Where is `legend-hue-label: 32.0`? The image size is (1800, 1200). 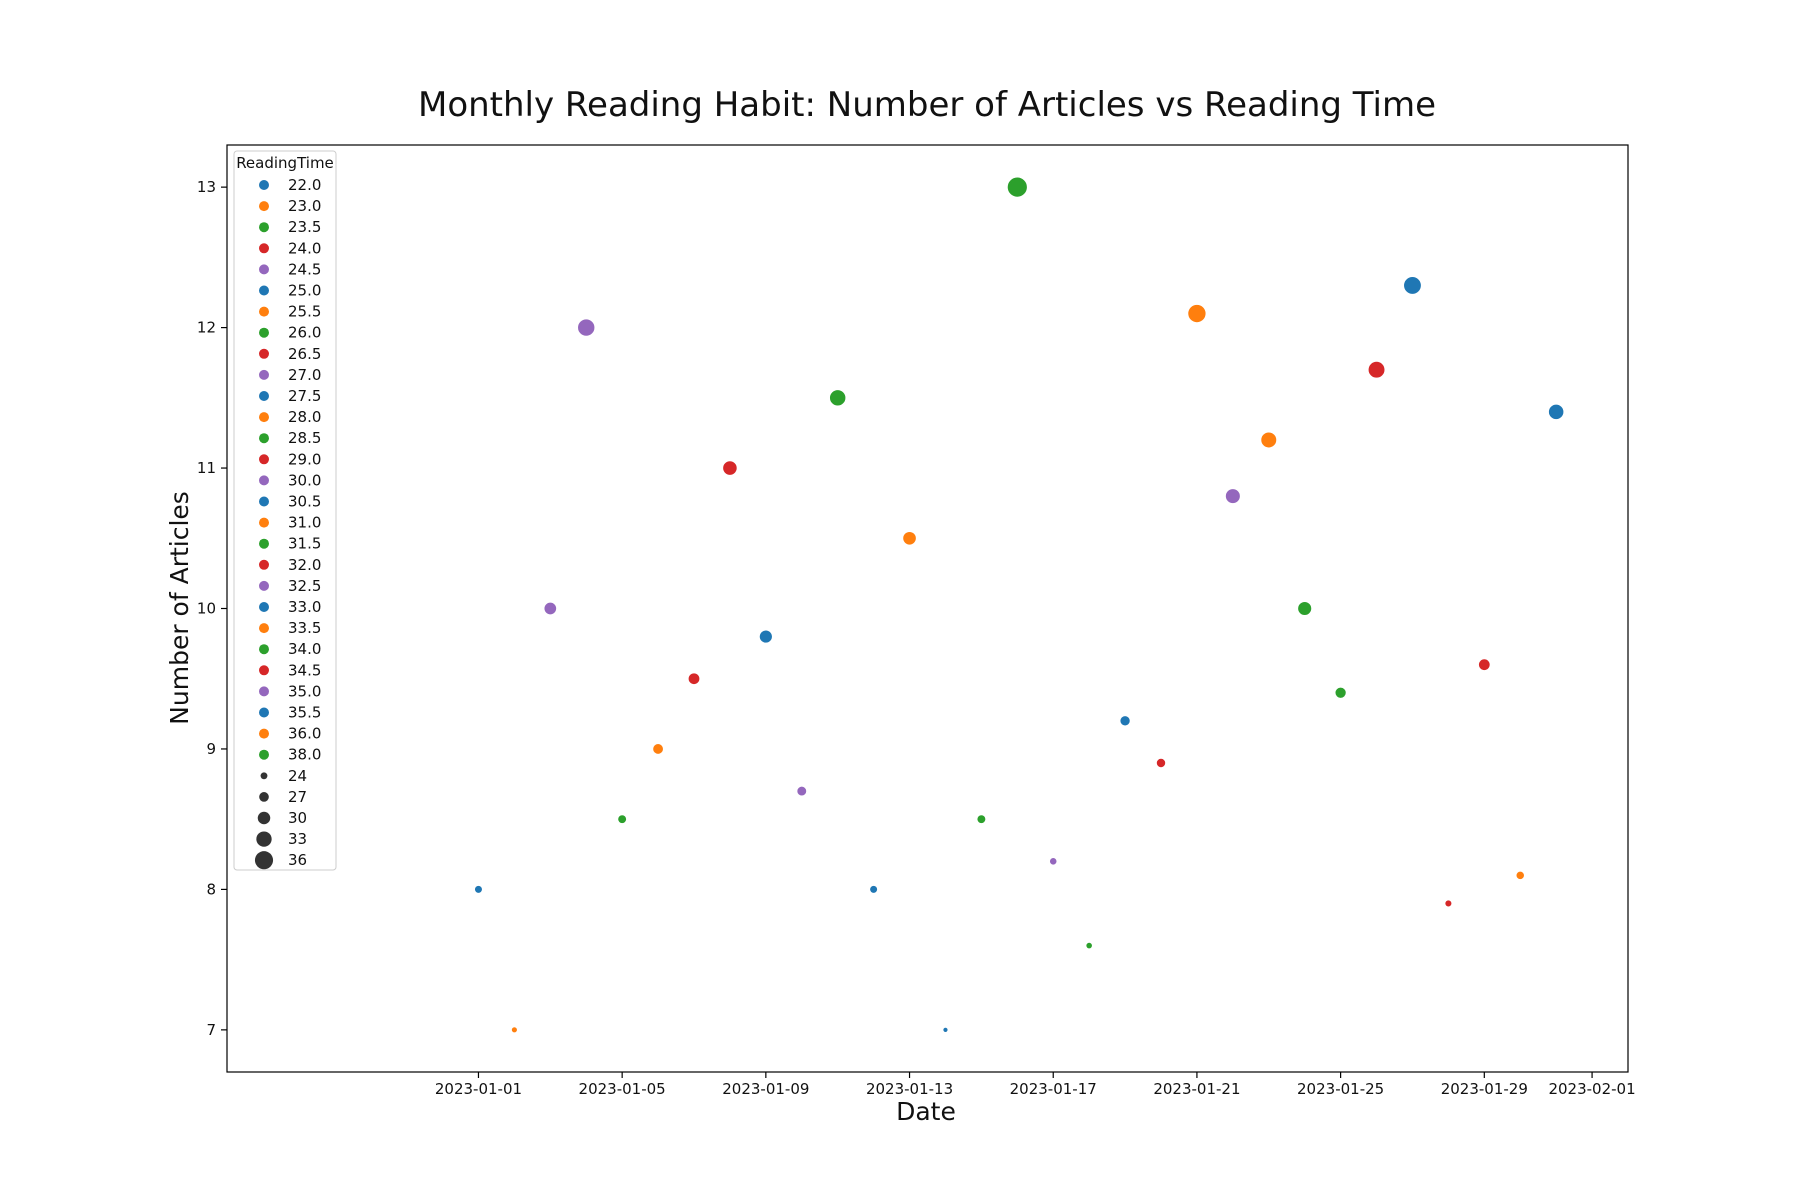 legend-hue-label: 32.0 is located at coordinates (304, 565).